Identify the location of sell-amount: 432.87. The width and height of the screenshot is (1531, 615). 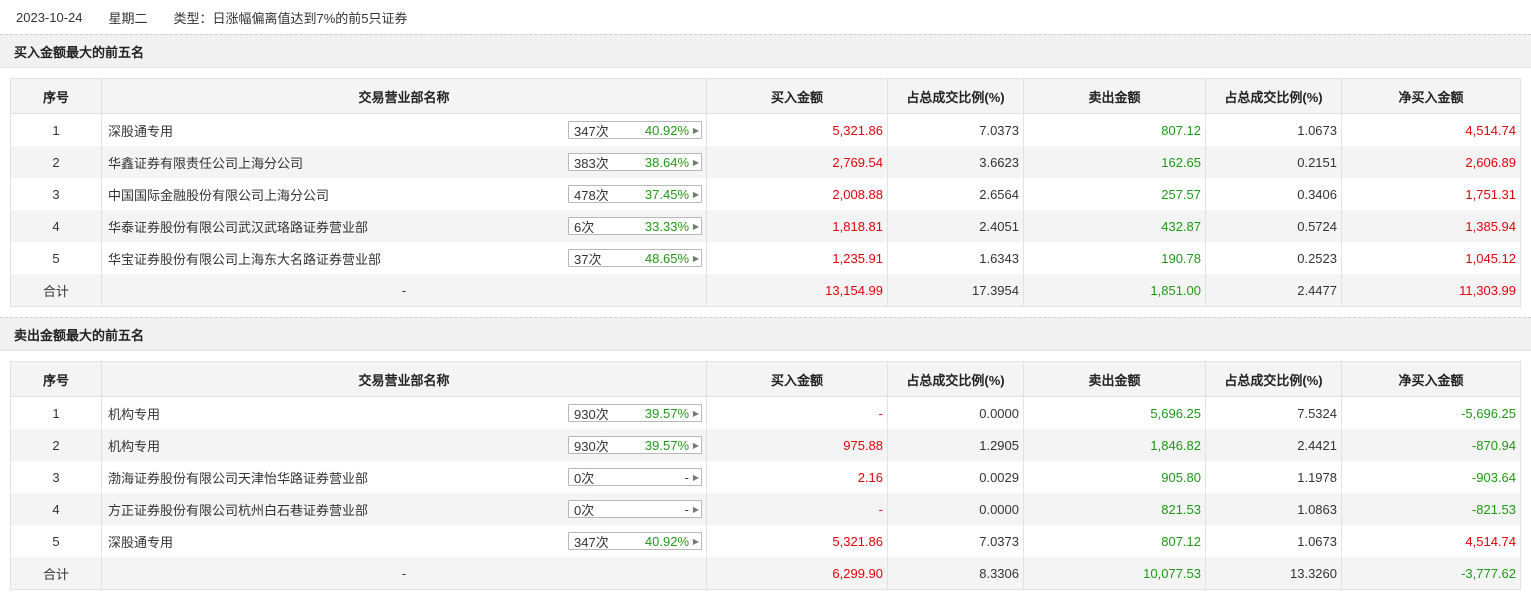
(1114, 226).